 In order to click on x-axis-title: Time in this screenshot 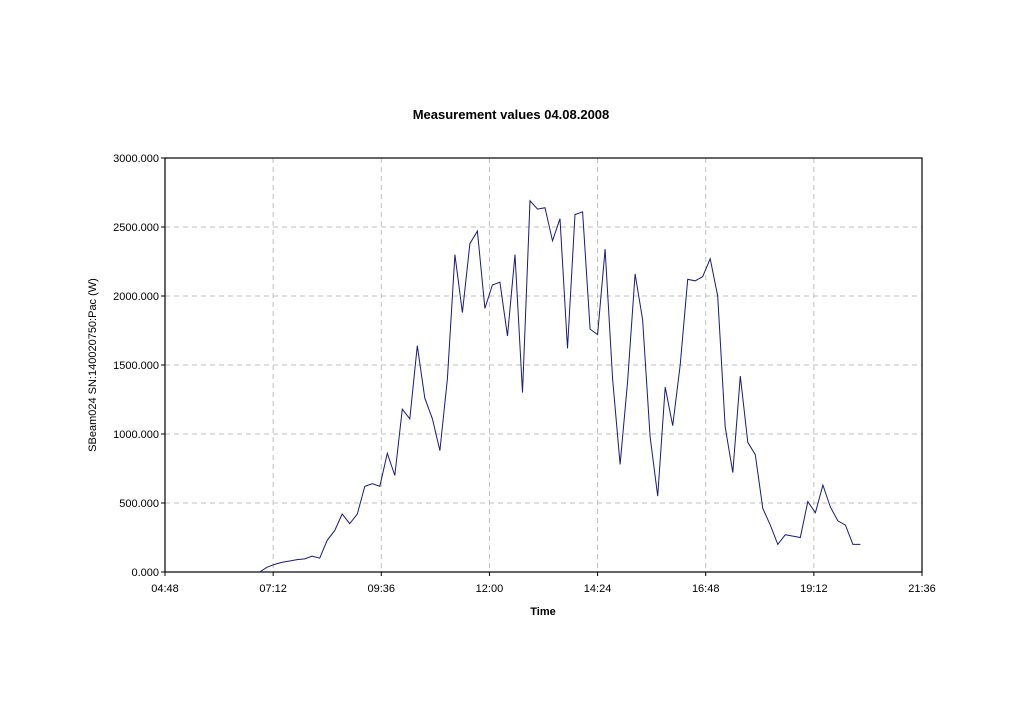, I will do `click(542, 612)`.